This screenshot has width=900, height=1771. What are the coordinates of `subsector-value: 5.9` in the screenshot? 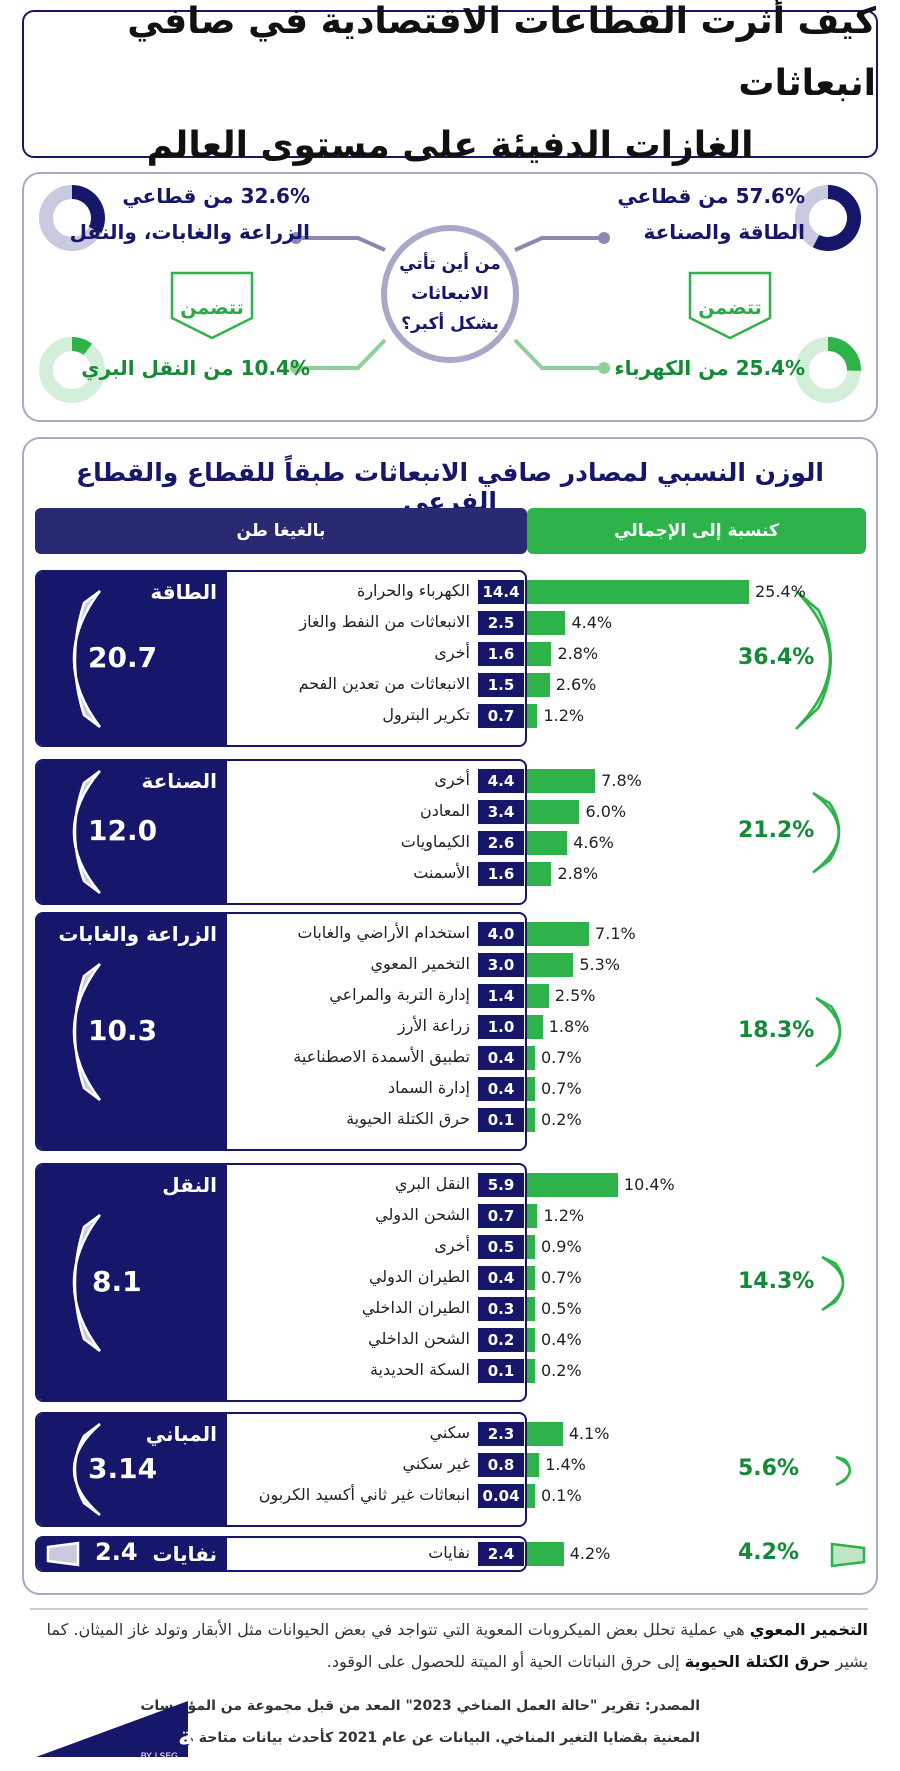 It's located at (501, 1185).